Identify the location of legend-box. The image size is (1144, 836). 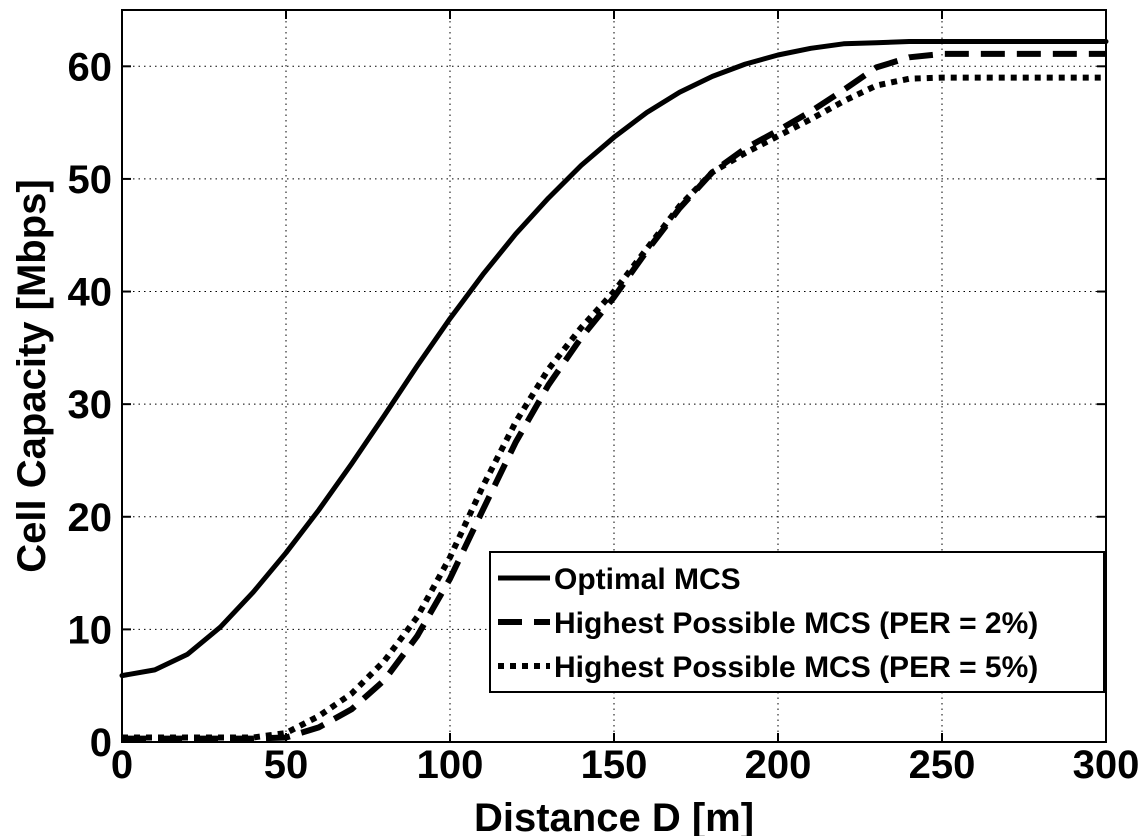
(797, 622).